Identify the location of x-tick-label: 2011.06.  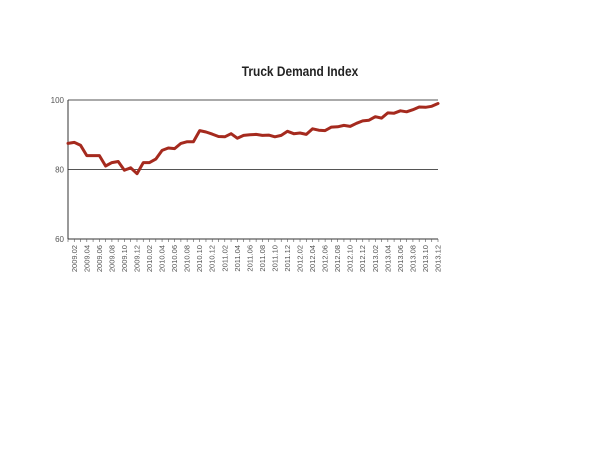
(249, 258).